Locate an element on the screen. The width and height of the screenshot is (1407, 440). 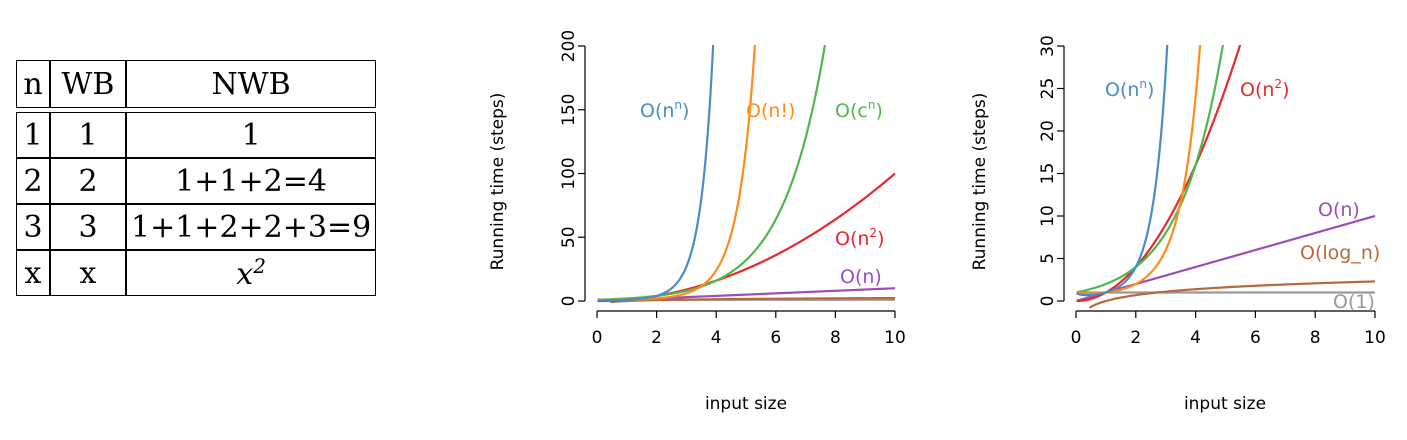
table-row: 2 2 1+1+2=4 is located at coordinates (196, 181).